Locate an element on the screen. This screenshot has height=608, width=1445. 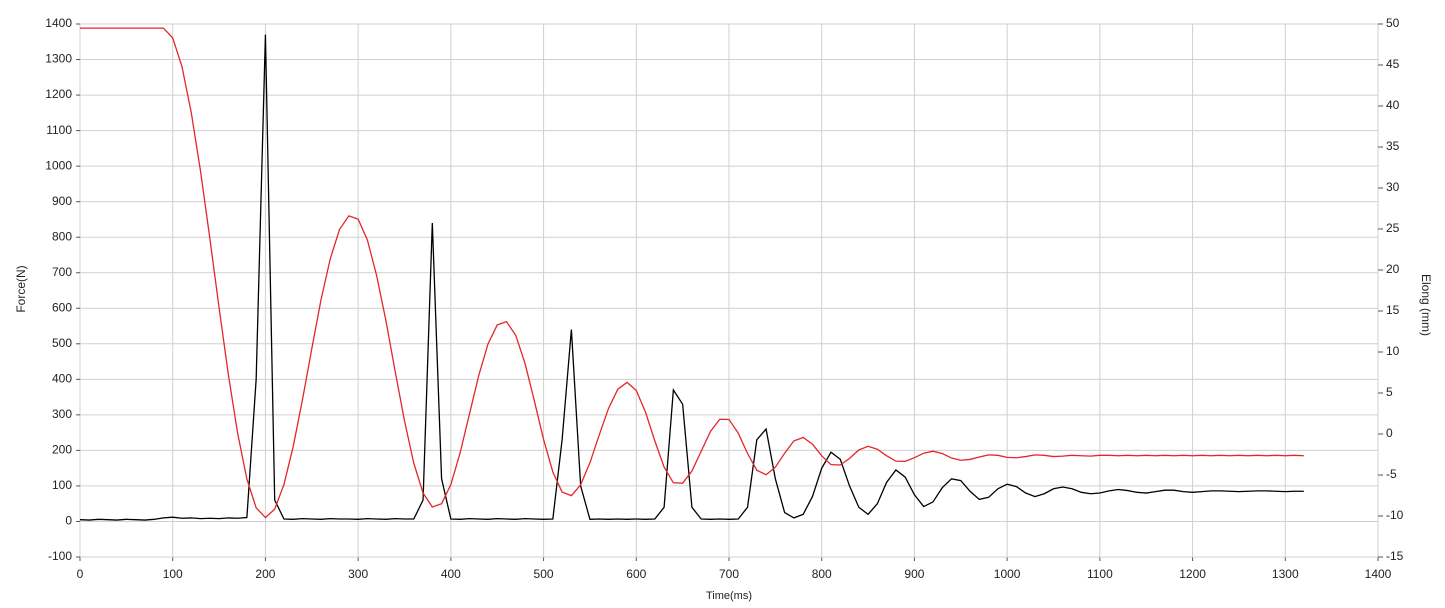
x-tick-label: 500 is located at coordinates (544, 574).